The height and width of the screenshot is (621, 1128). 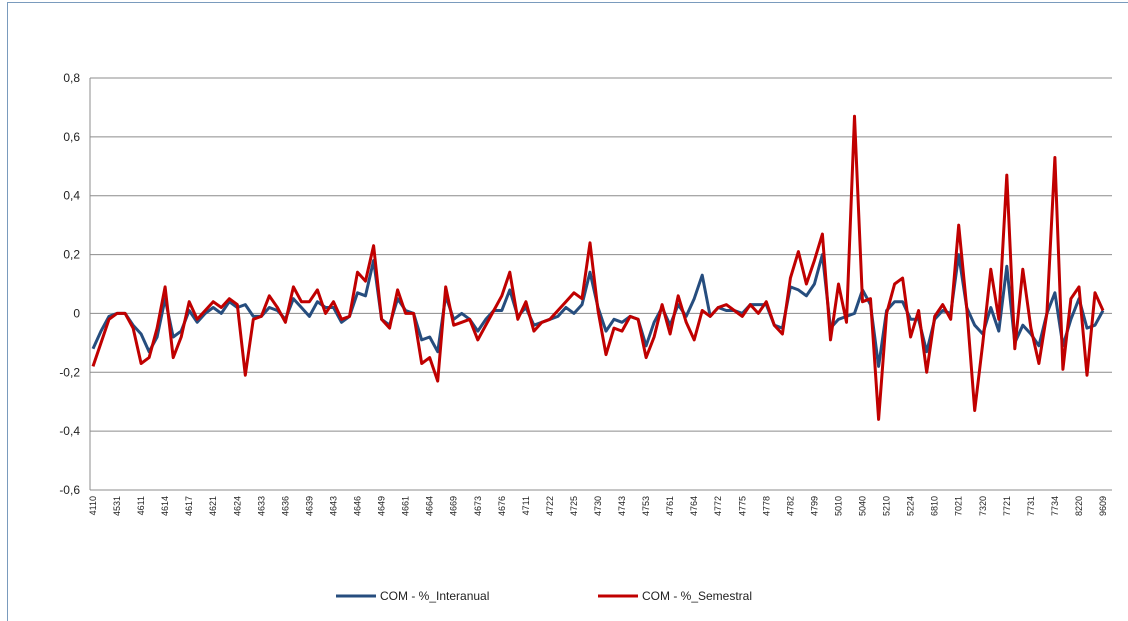 What do you see at coordinates (911, 506) in the screenshot?
I see `x-tick-label: 5224` at bounding box center [911, 506].